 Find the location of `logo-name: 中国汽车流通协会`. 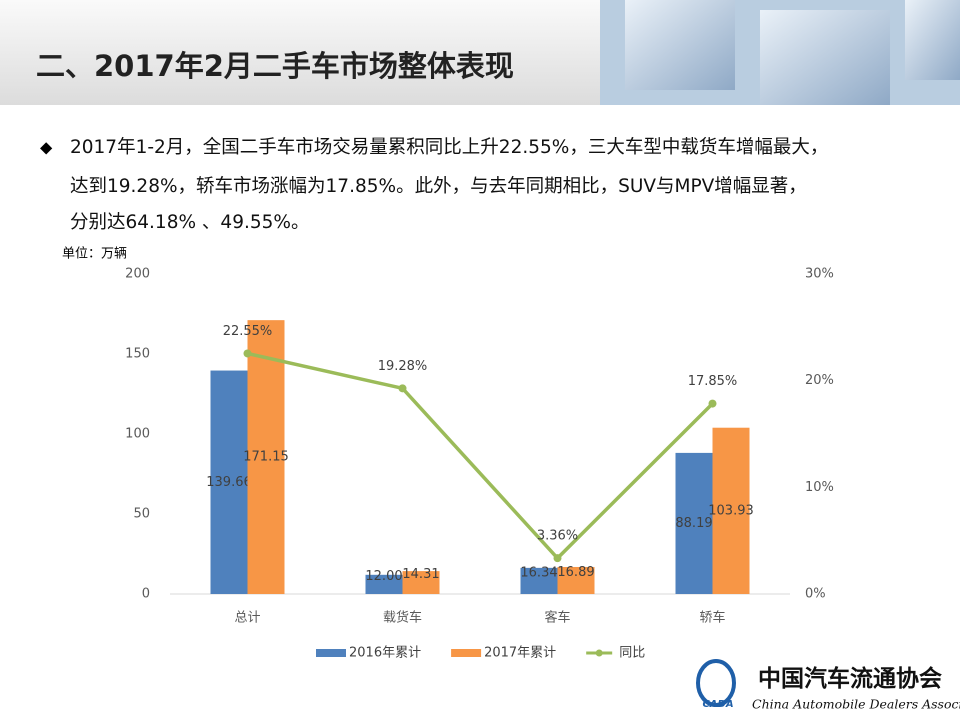

logo-name: 中国汽车流通协会 is located at coordinates (850, 678).